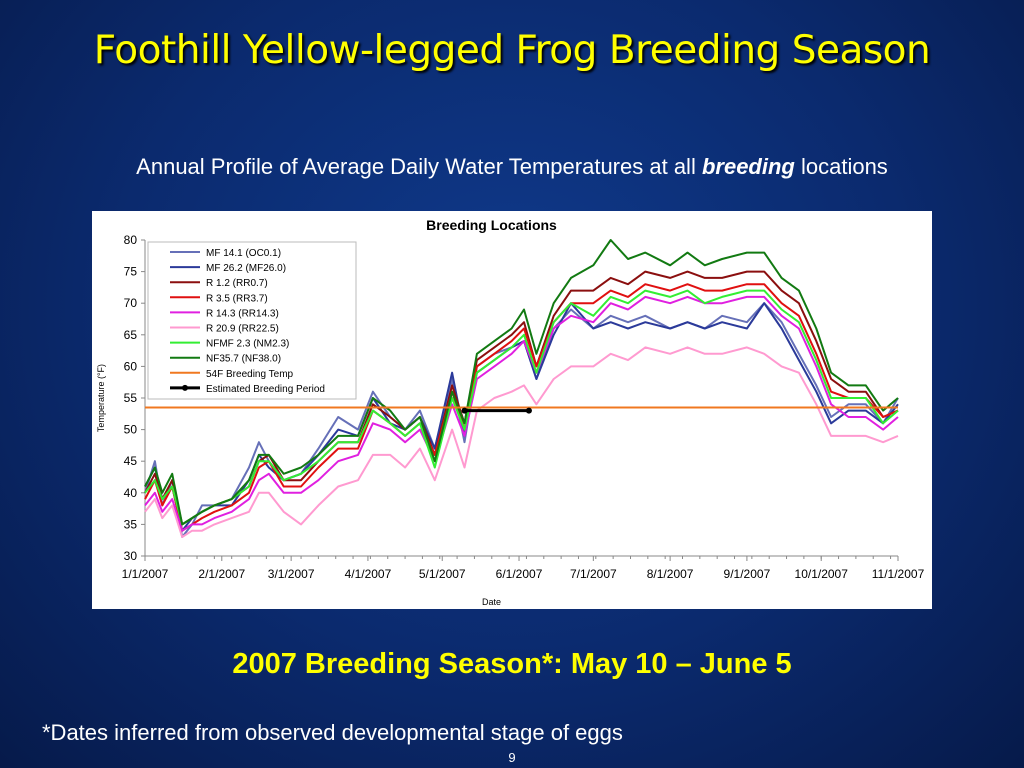  What do you see at coordinates (221, 574) in the screenshot?
I see `x-tick-label: 2/1/2007` at bounding box center [221, 574].